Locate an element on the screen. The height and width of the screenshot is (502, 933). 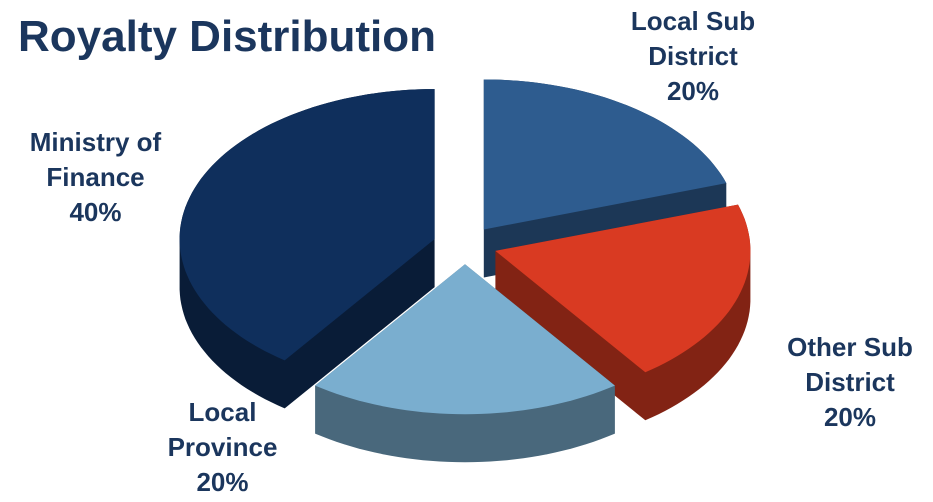
slice-label: Local Province 20% is located at coordinates (222, 447).